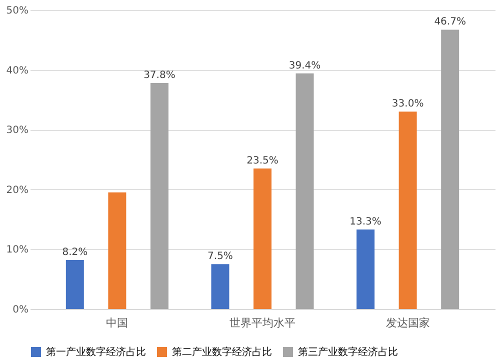 The height and width of the screenshot is (362, 500). I want to click on y-tick-label: 20%, so click(17, 190).